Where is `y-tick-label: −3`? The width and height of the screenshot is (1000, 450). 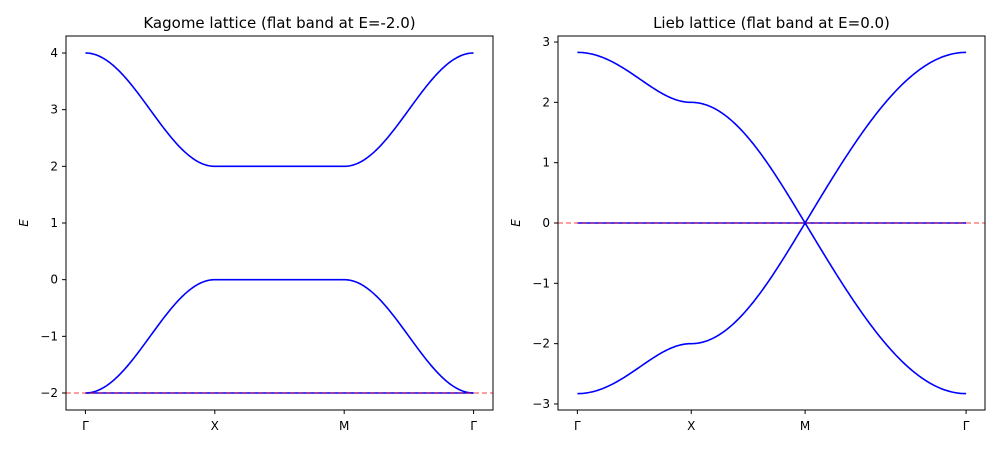 y-tick-label: −3 is located at coordinates (541, 404).